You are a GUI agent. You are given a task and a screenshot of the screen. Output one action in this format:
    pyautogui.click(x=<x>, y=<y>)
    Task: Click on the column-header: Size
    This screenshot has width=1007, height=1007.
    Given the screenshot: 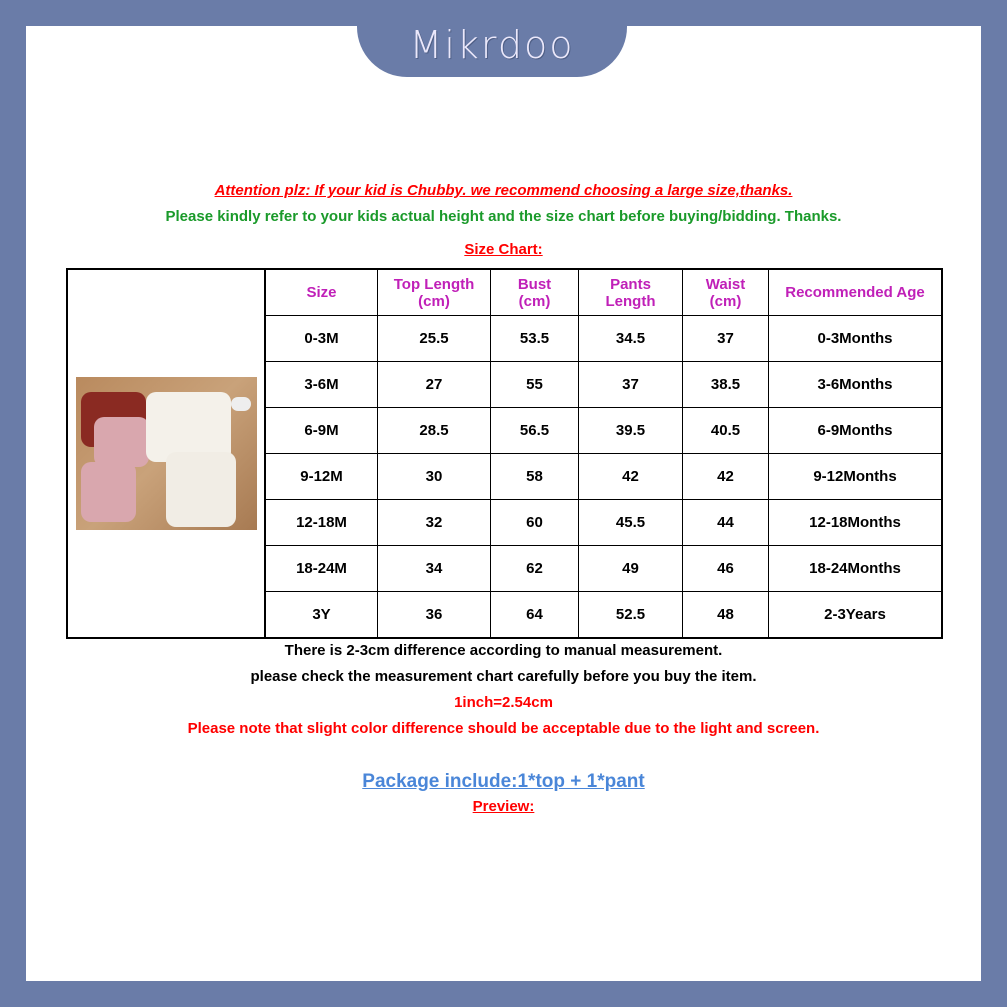 What is the action you would take?
    pyautogui.click(x=321, y=292)
    